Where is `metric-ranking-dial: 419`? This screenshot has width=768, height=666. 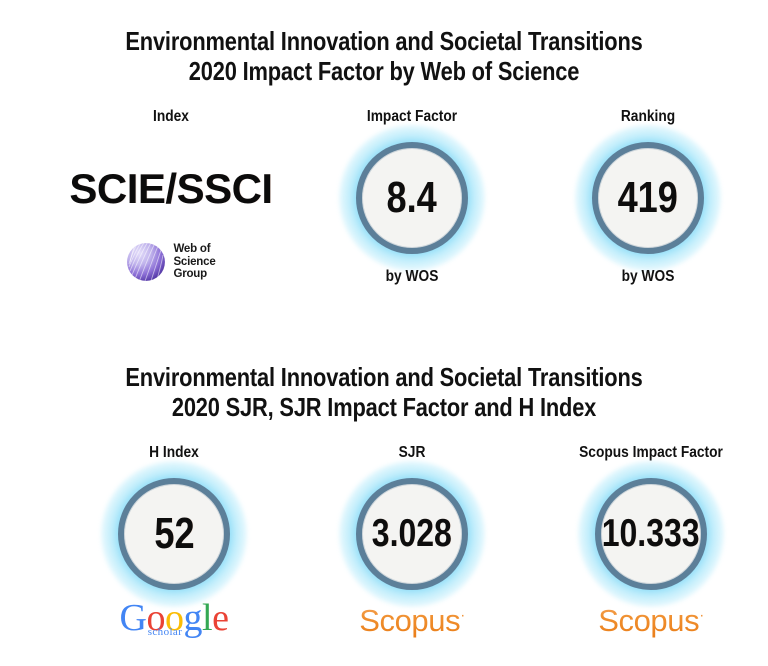
metric-ranking-dial: 419 is located at coordinates (648, 198).